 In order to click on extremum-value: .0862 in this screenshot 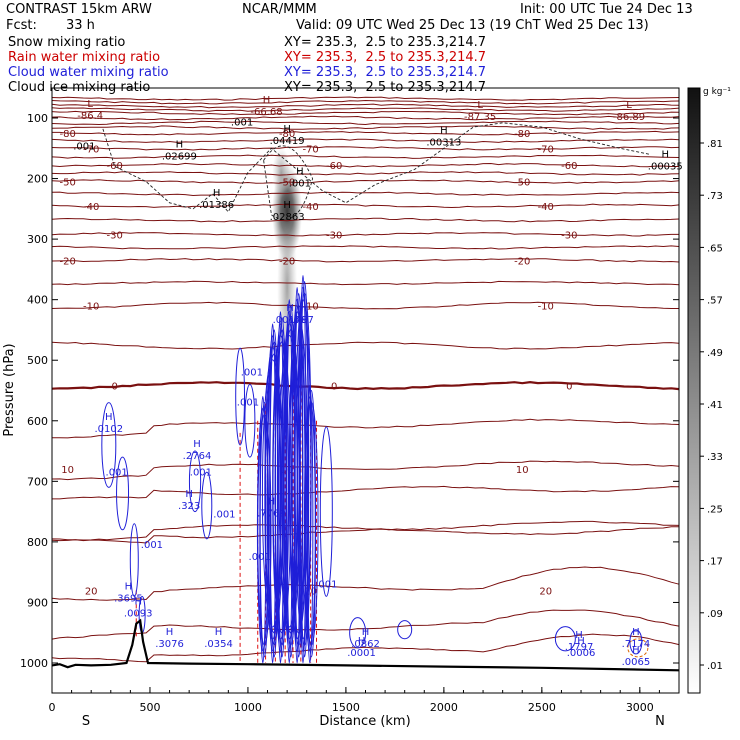, I will do `click(365, 644)`.